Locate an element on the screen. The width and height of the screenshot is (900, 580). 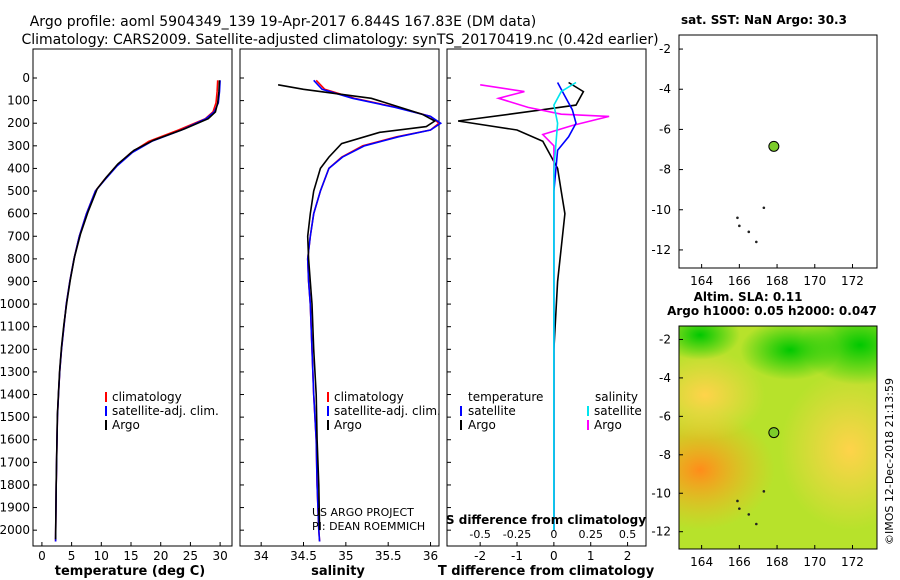
legend-label-sal-argo: Argo is located at coordinates (608, 425).